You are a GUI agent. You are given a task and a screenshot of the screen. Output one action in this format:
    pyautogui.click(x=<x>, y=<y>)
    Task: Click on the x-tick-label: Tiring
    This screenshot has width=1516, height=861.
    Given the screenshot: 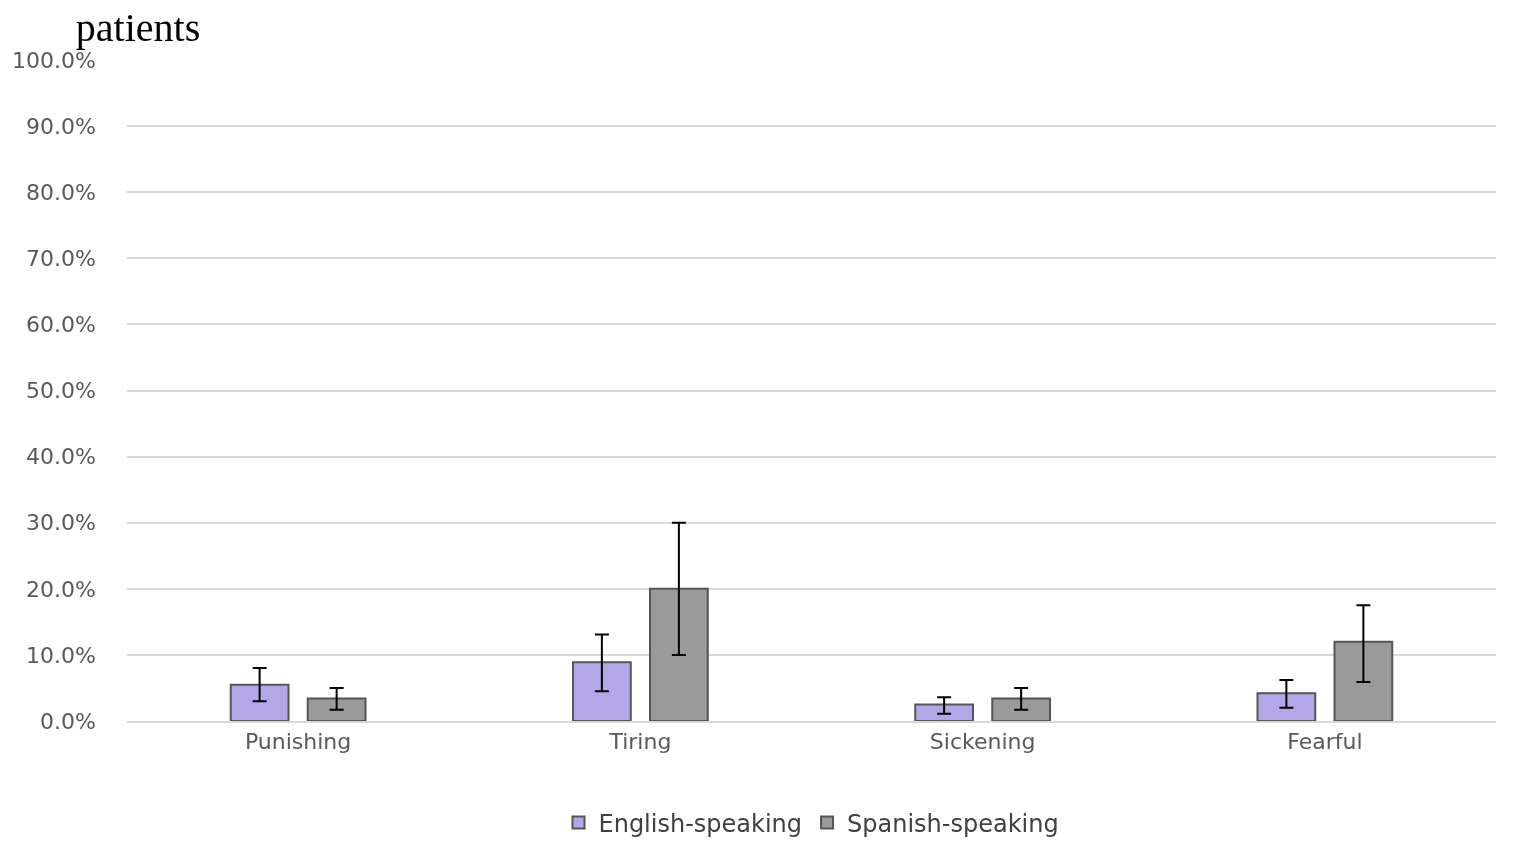 What is the action you would take?
    pyautogui.click(x=640, y=742)
    